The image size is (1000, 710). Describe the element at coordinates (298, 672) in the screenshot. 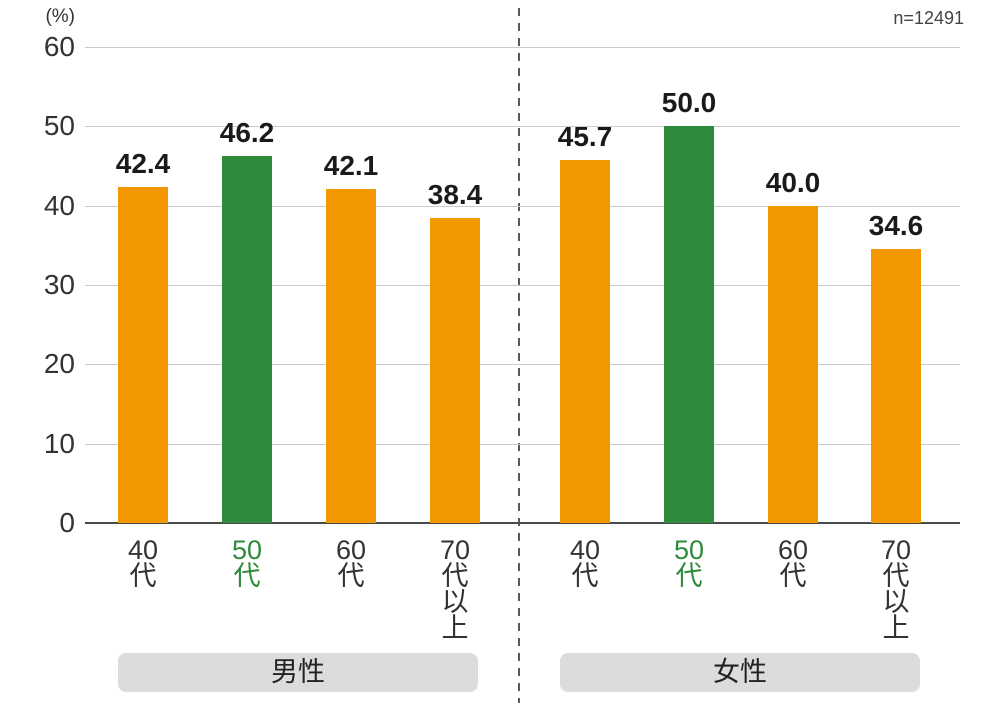

I see `group-label-pill: 男性` at that location.